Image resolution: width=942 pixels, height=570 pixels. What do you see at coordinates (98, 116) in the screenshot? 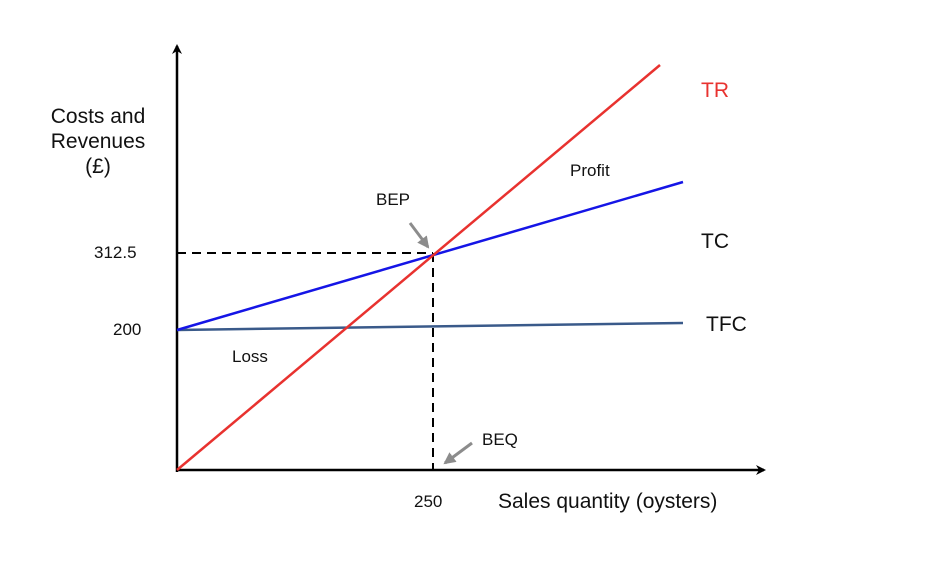
I see `y-axis-label-line1: Costs and` at bounding box center [98, 116].